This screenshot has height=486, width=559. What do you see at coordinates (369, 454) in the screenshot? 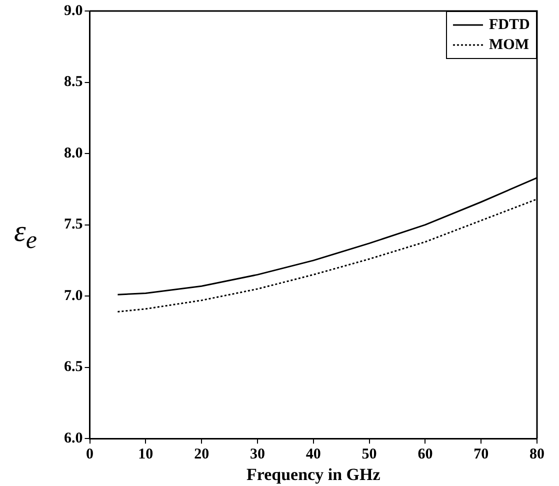
I see `x-tick-label: 50` at bounding box center [369, 454].